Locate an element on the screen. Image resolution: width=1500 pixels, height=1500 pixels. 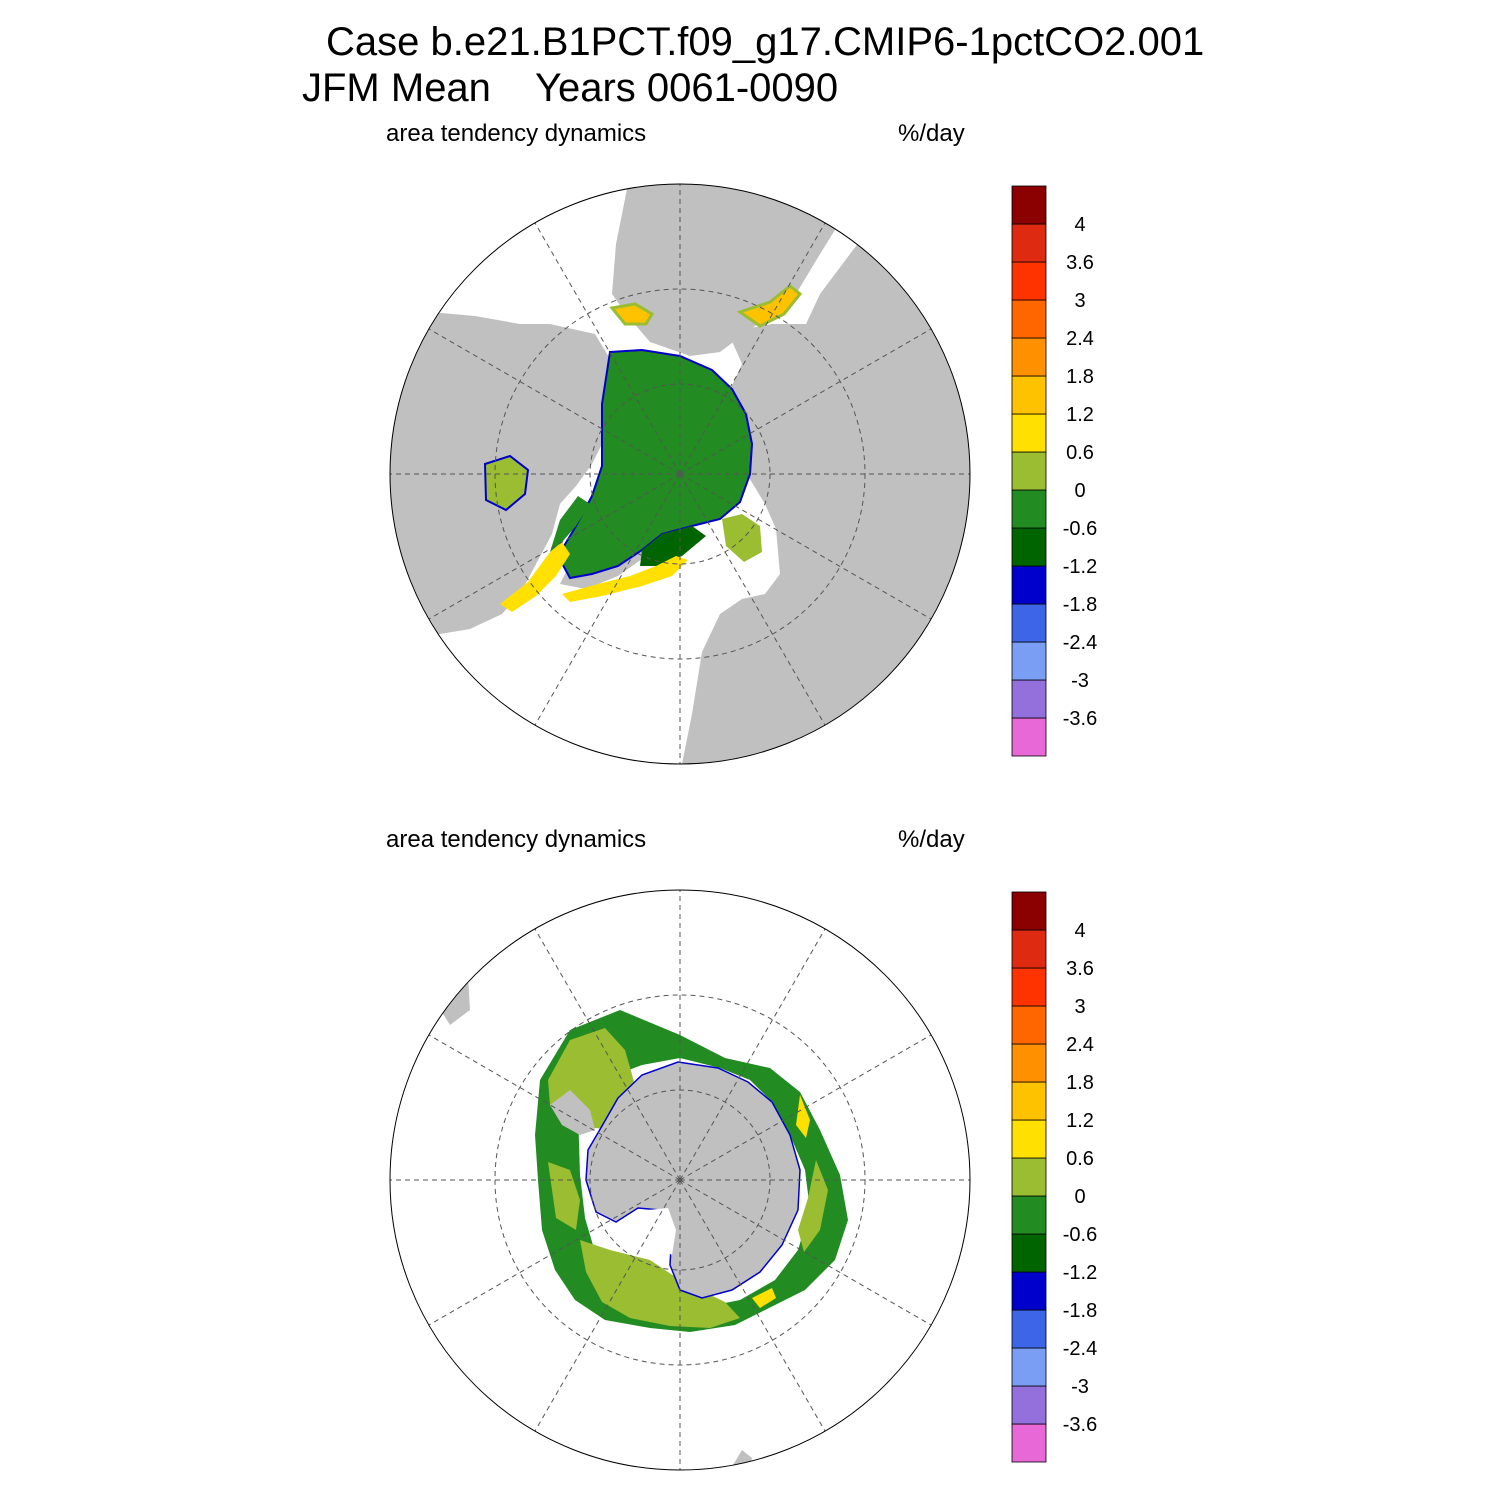
period-title: JFM Mean Years 0061-0090 is located at coordinates (570, 88).